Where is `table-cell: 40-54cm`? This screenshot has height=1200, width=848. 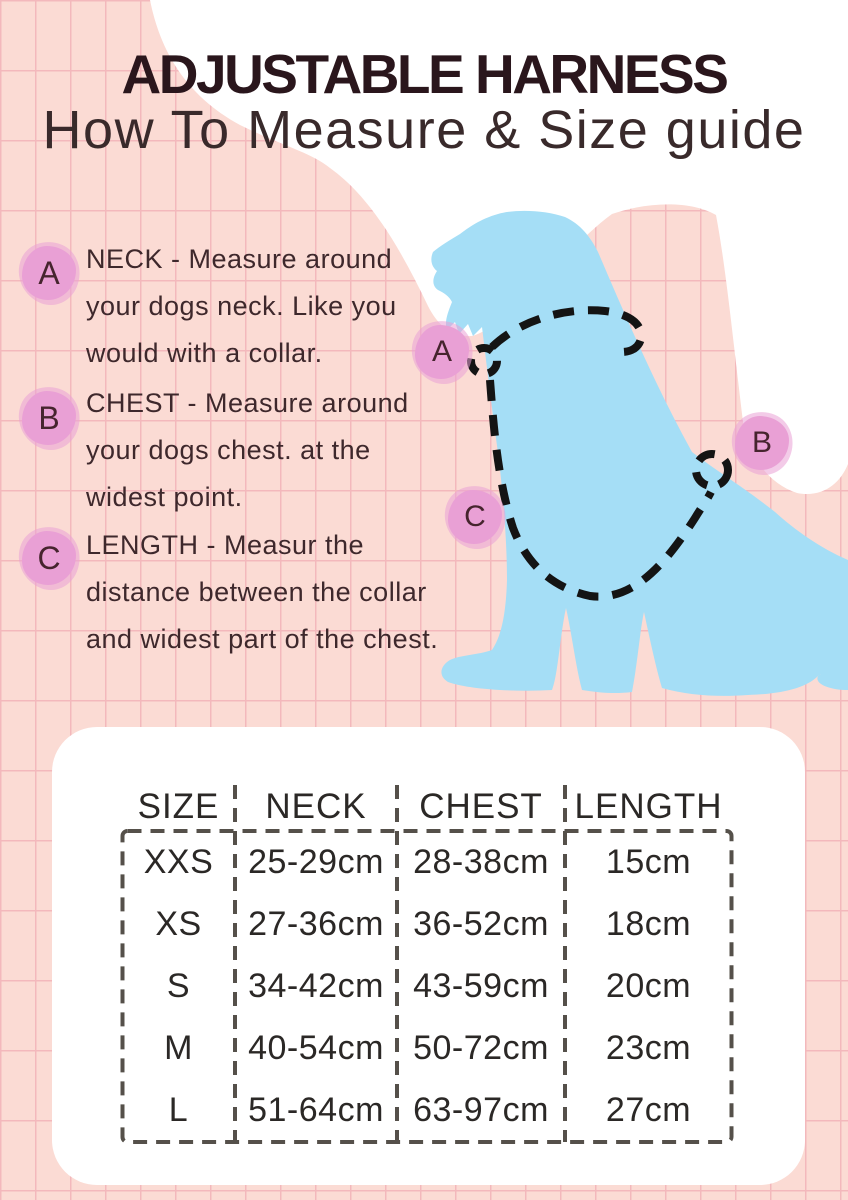 table-cell: 40-54cm is located at coordinates (316, 1048).